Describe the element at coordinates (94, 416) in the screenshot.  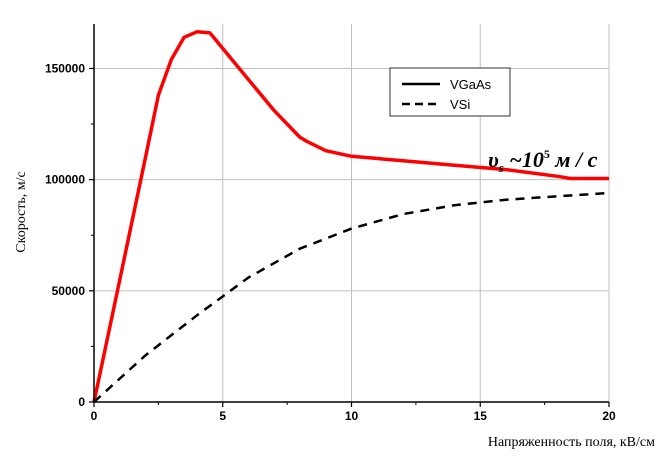
I see `x-tick-label: 0` at that location.